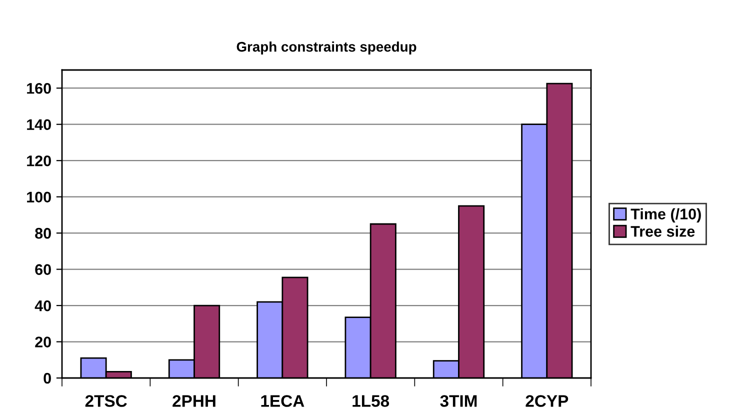  What do you see at coordinates (39, 88) in the screenshot?
I see `y-tick-label: 160` at bounding box center [39, 88].